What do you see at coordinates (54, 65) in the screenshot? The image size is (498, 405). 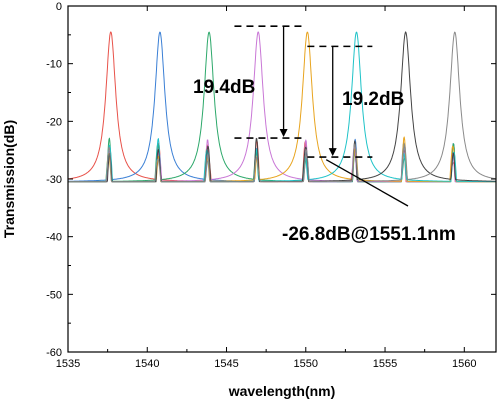 I see `y-tick-label--10: -10` at bounding box center [54, 65].